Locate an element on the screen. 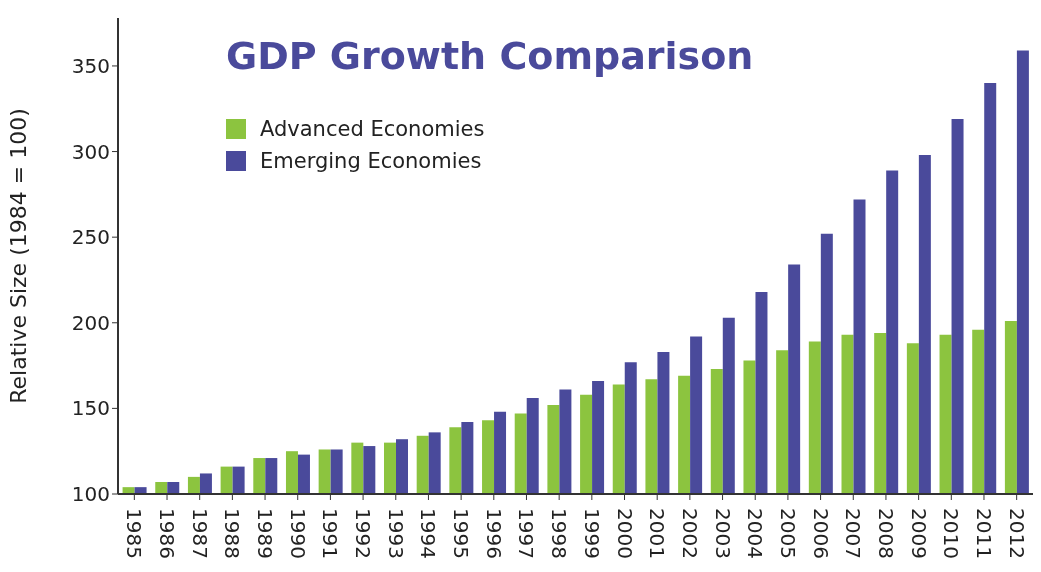  legend-label: Emerging Economies is located at coordinates (371, 161).